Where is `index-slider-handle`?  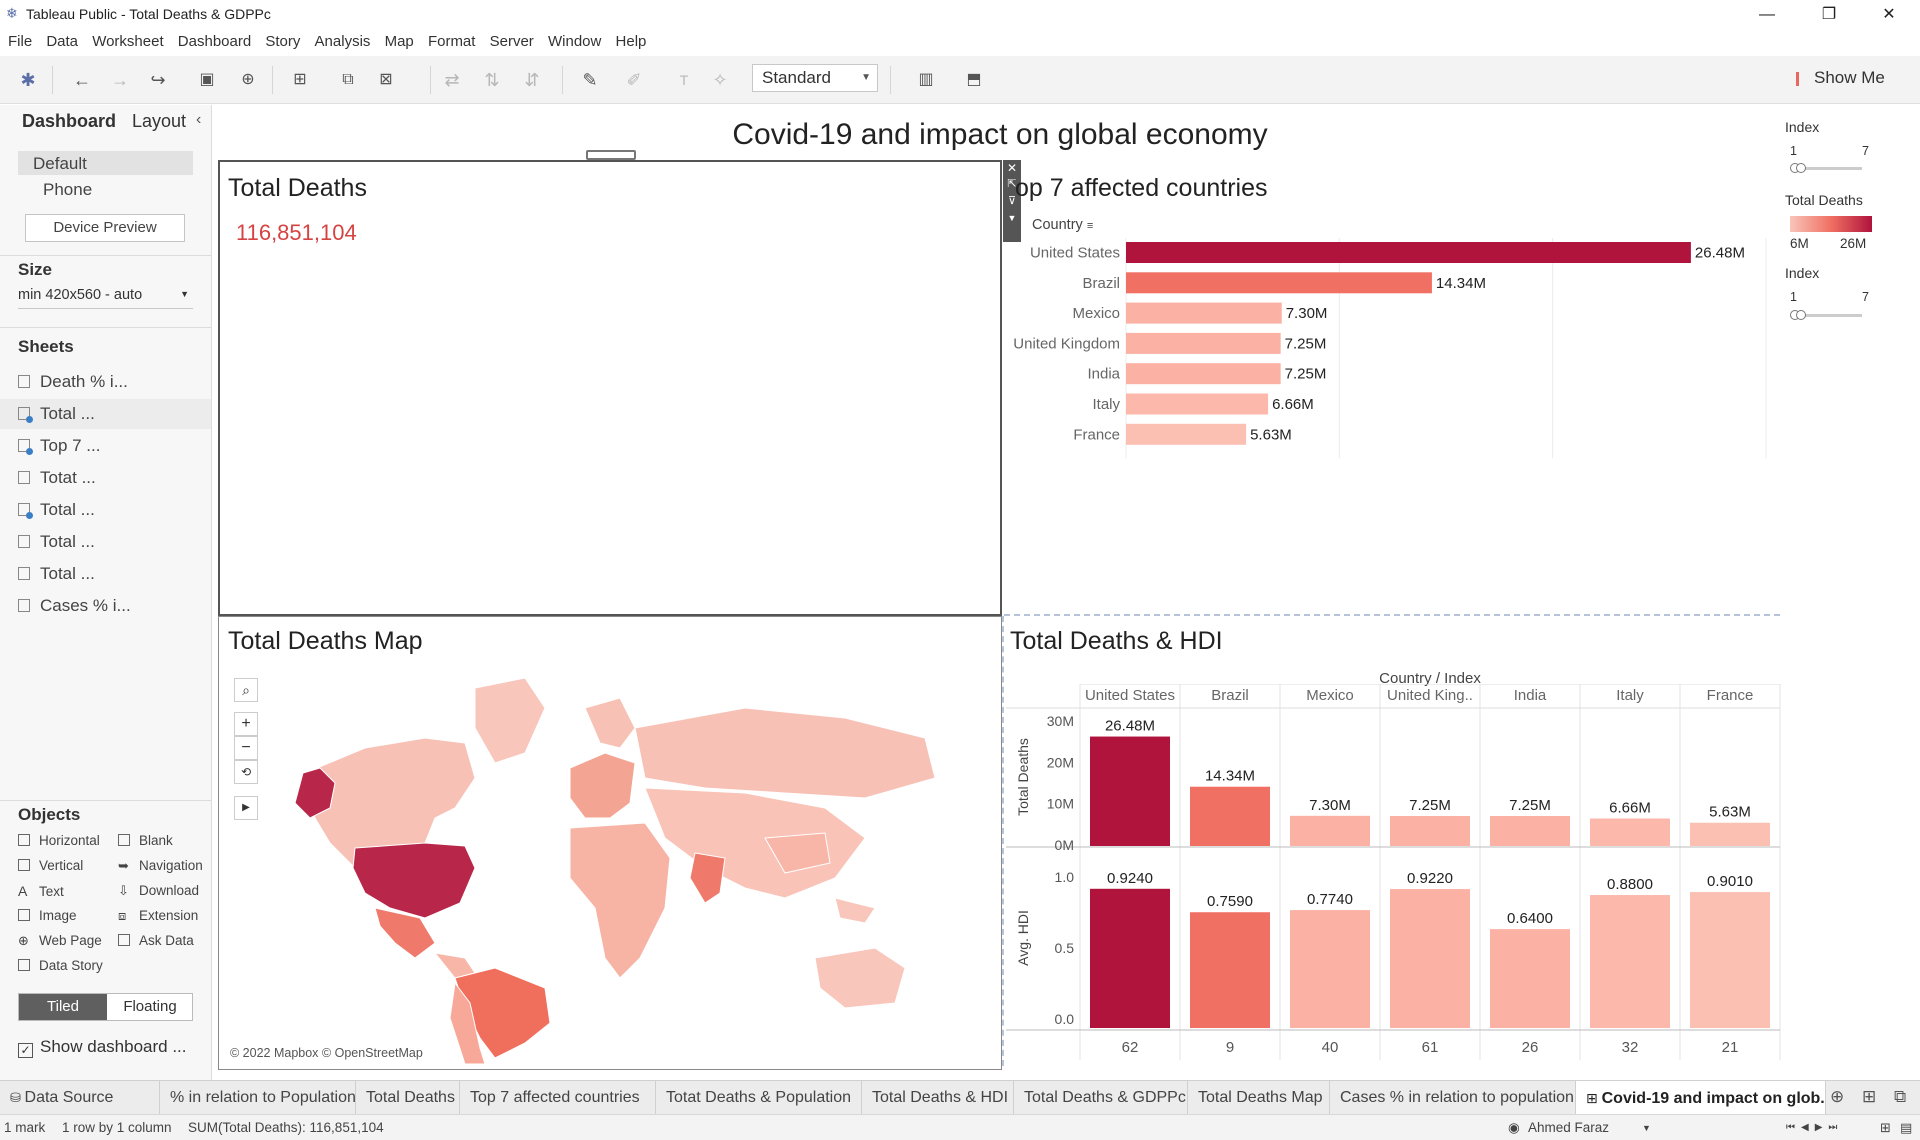
index-slider-handle is located at coordinates (1801, 315).